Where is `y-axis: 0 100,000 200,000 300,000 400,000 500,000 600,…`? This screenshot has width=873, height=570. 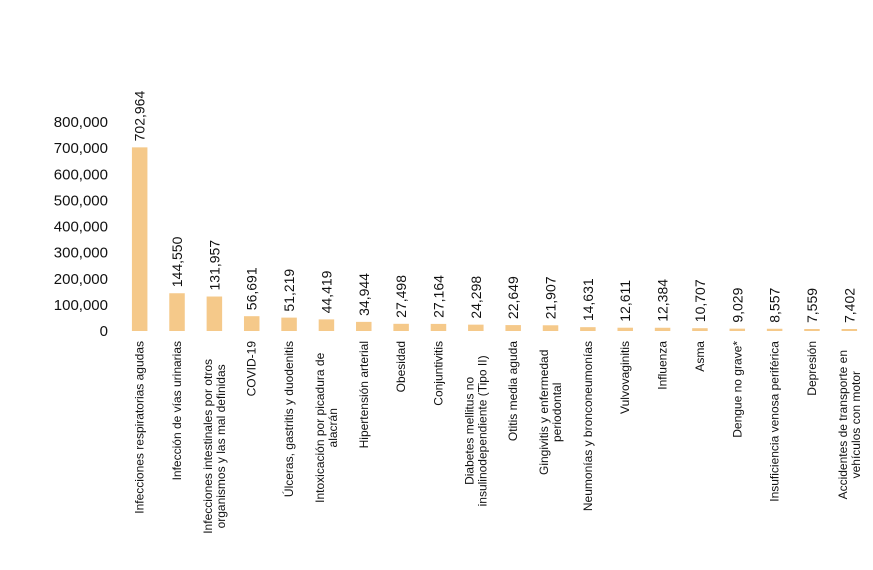
y-axis: 0 100,000 200,000 300,000 400,000 500,000 600,… is located at coordinates (81, 227).